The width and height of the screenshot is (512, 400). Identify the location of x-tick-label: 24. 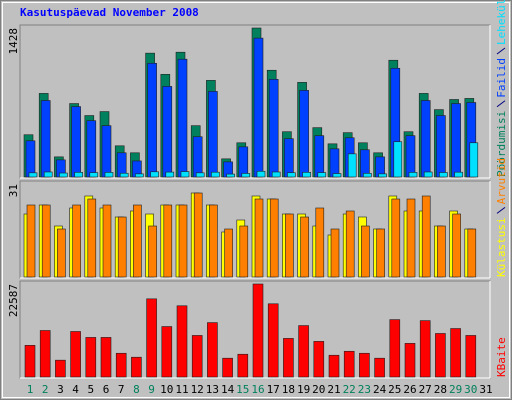
(380, 389).